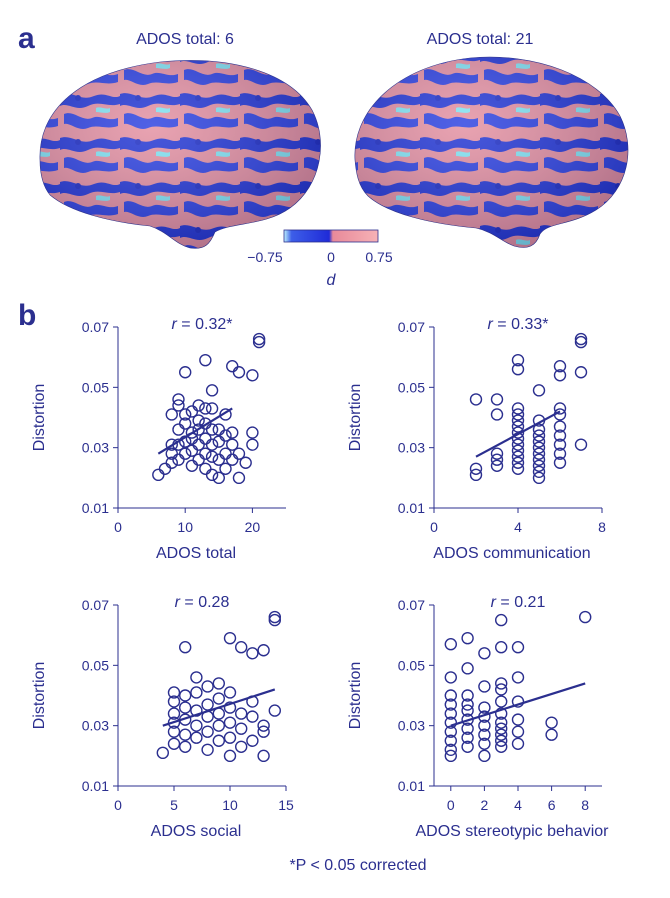  Describe the element at coordinates (513, 831) in the screenshot. I see `x-axis-label: ADOS stereotypic behavior` at that location.